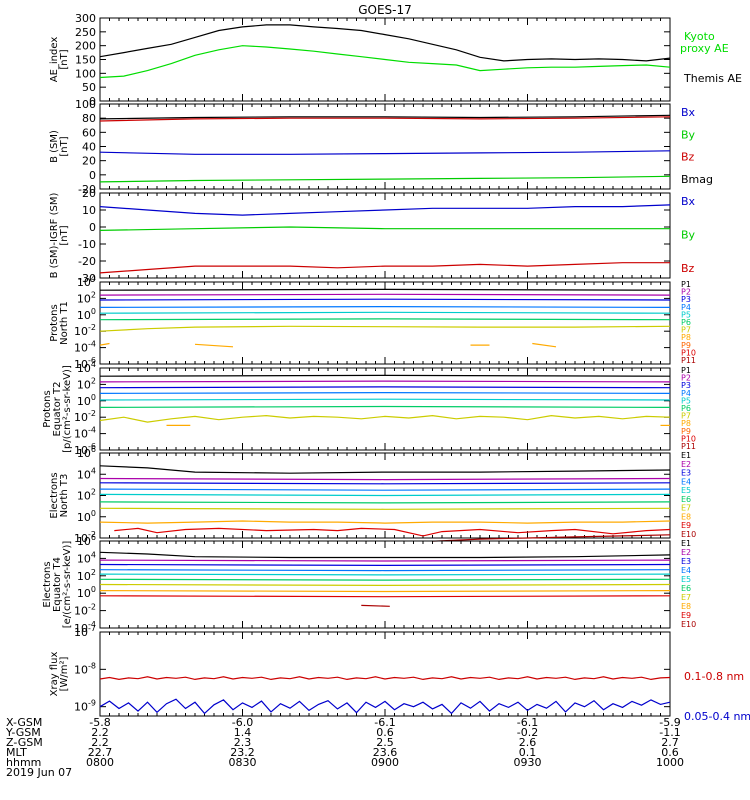 Image resolution: width=750 pixels, height=800 pixels. I want to click on footer-value: -0.2, so click(527, 732).